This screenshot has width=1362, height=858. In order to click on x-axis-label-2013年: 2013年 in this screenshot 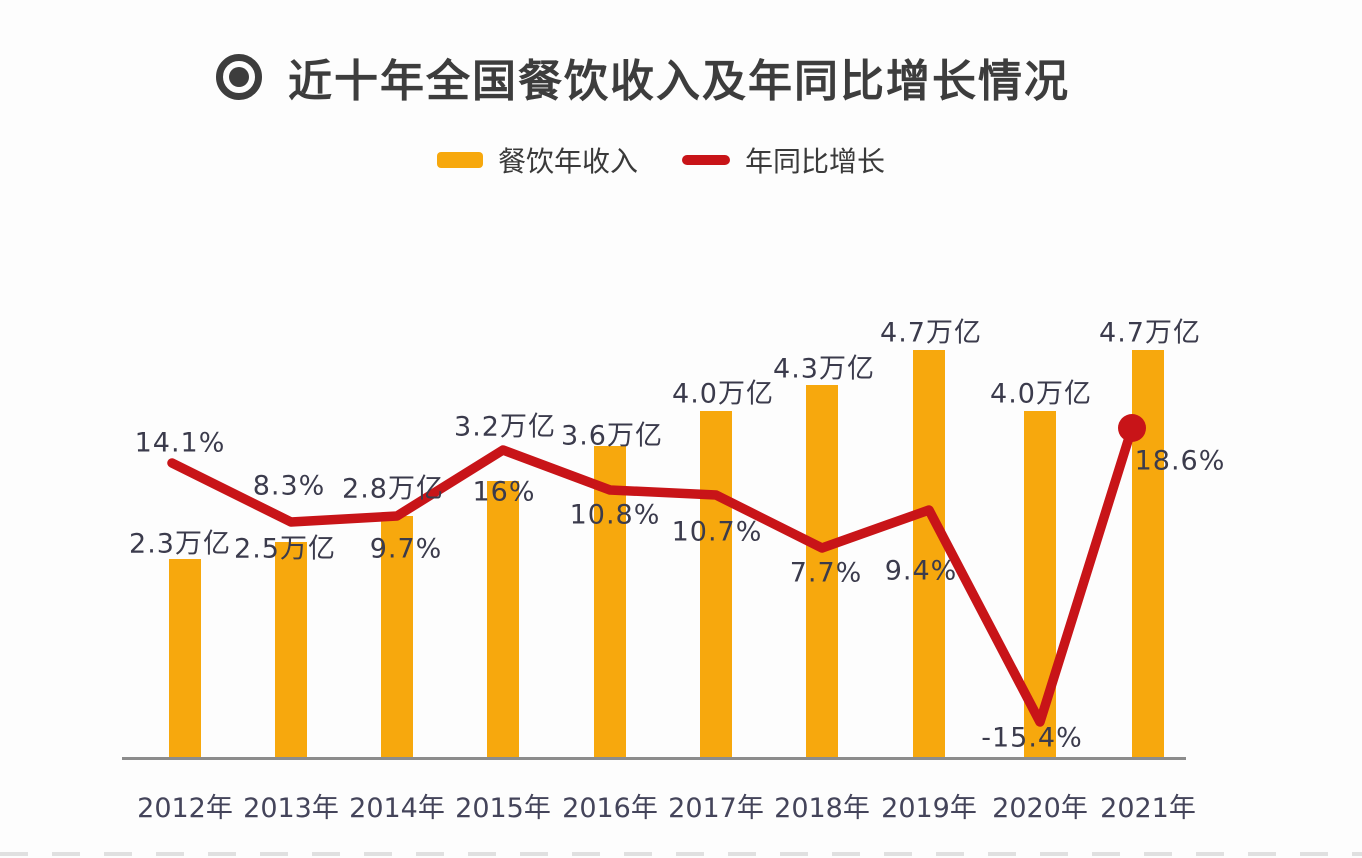, I will do `click(291, 808)`.